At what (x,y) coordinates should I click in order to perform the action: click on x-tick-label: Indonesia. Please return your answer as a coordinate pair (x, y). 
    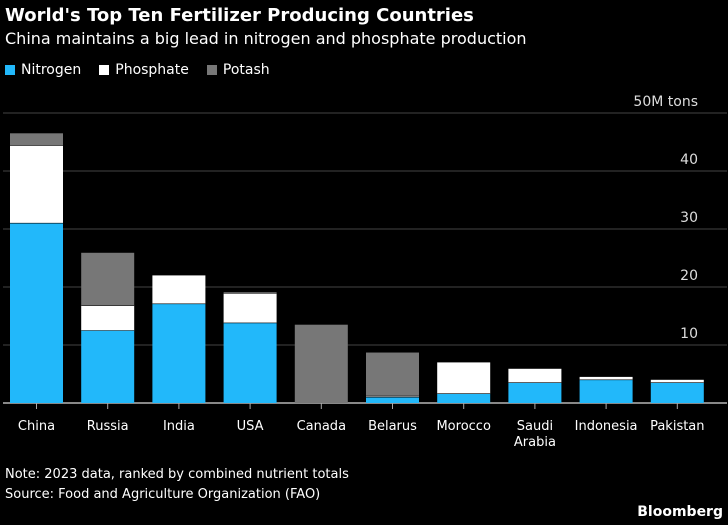
    Looking at the image, I should click on (606, 426).